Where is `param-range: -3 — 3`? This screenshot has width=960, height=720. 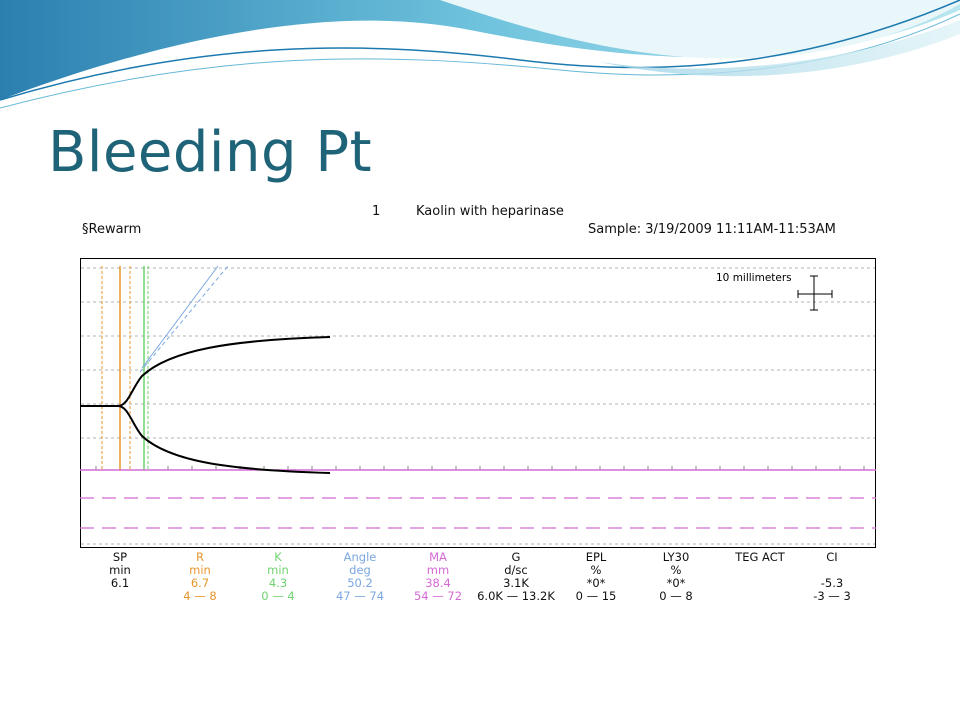
param-range: -3 — 3 is located at coordinates (832, 596).